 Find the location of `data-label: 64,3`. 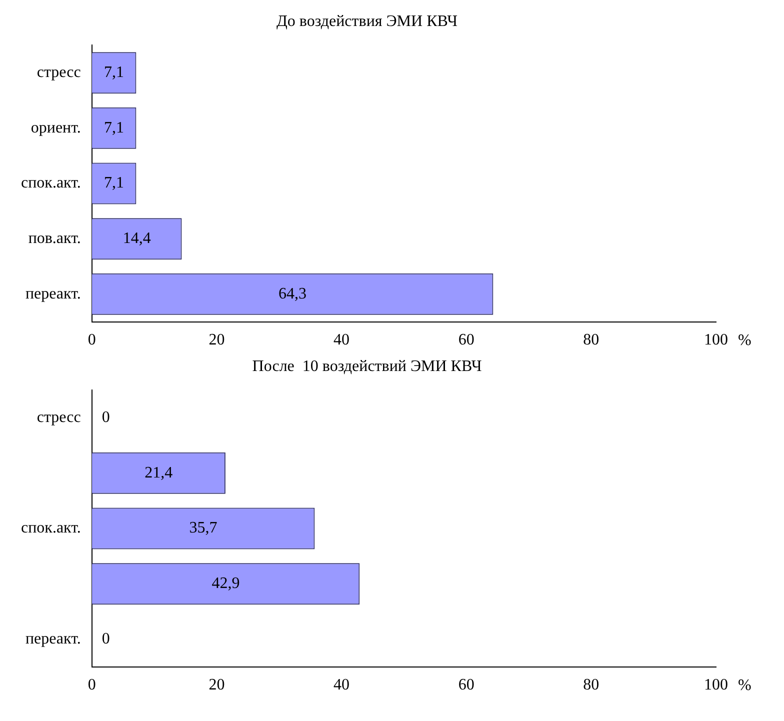

data-label: 64,3 is located at coordinates (292, 293).